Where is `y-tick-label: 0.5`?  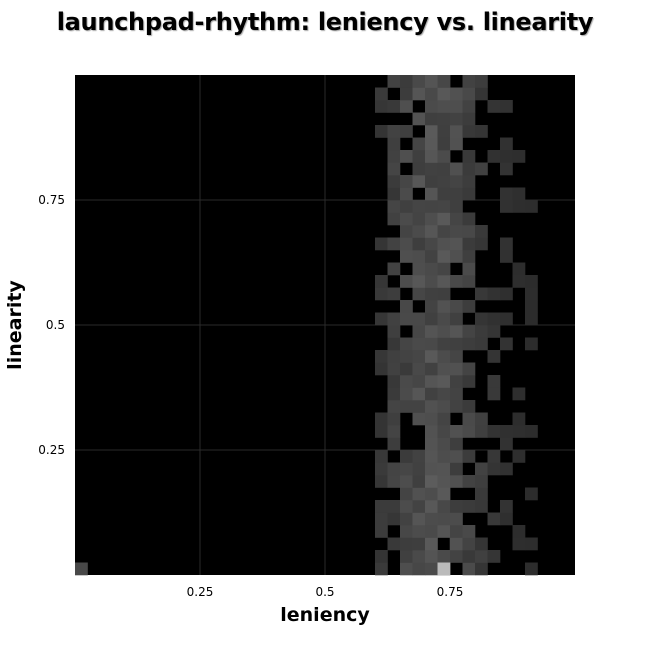
y-tick-label: 0.5 is located at coordinates (55, 325).